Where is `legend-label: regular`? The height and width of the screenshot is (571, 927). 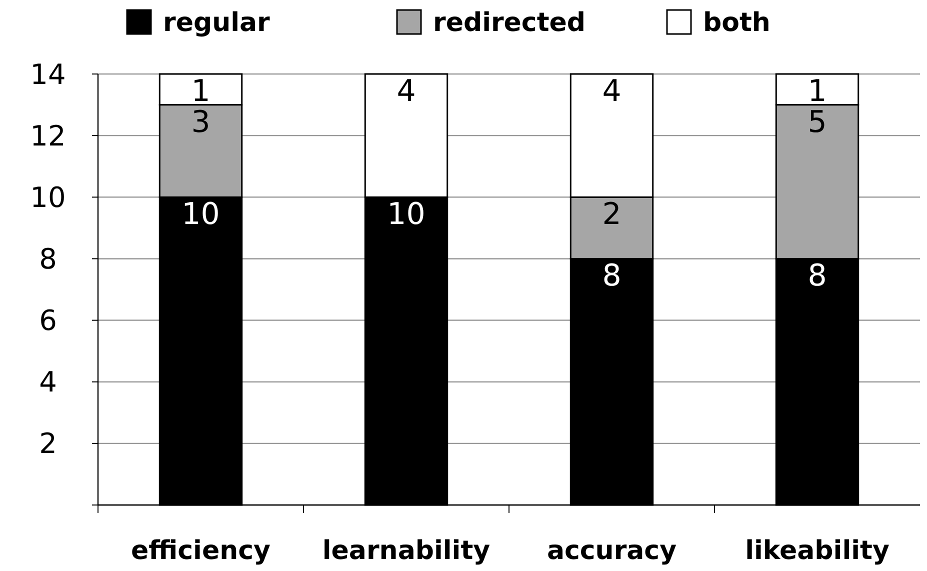
legend-label: regular is located at coordinates (216, 23).